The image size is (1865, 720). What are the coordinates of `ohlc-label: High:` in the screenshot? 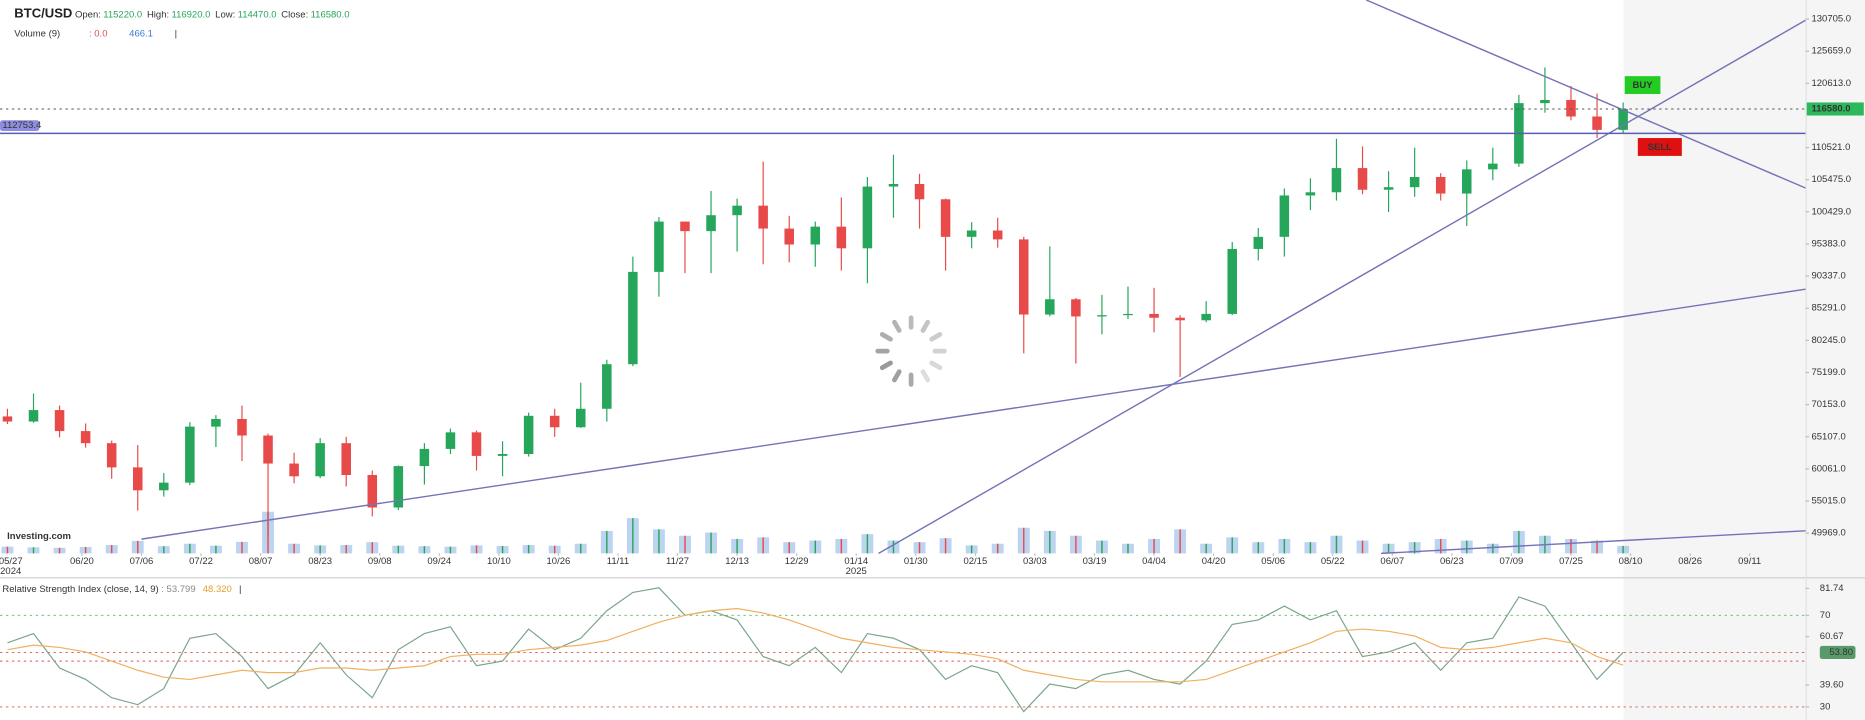 It's located at (158, 14).